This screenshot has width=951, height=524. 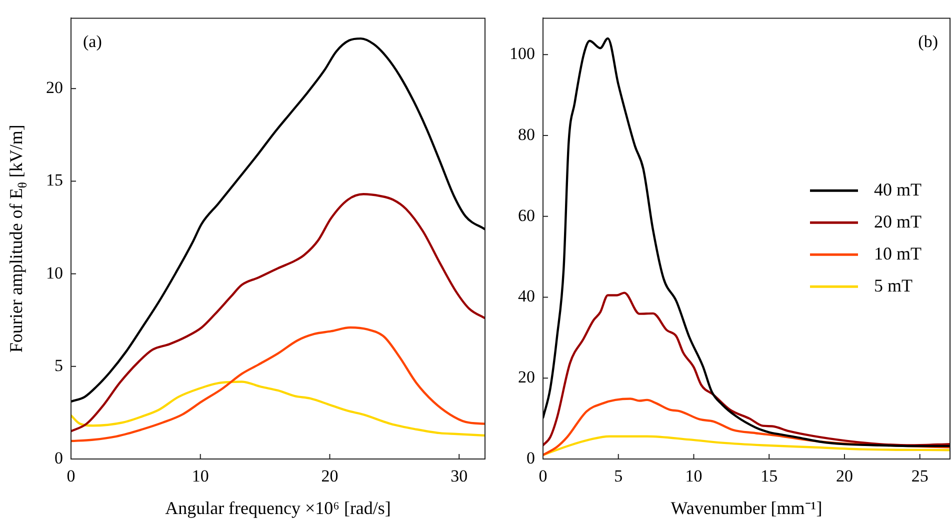 I want to click on y-tick-label: 5, so click(x=58, y=365).